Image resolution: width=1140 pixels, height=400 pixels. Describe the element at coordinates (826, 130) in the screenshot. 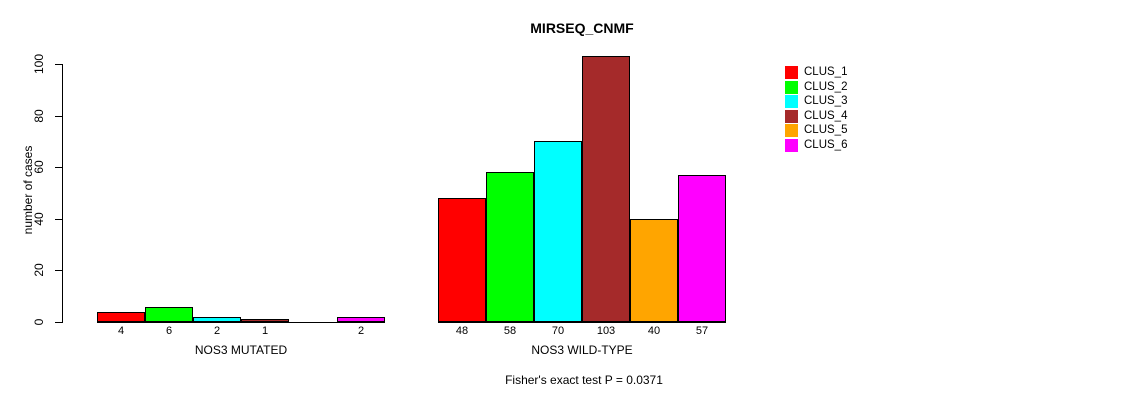

I see `legend-label: CLUS_5` at that location.